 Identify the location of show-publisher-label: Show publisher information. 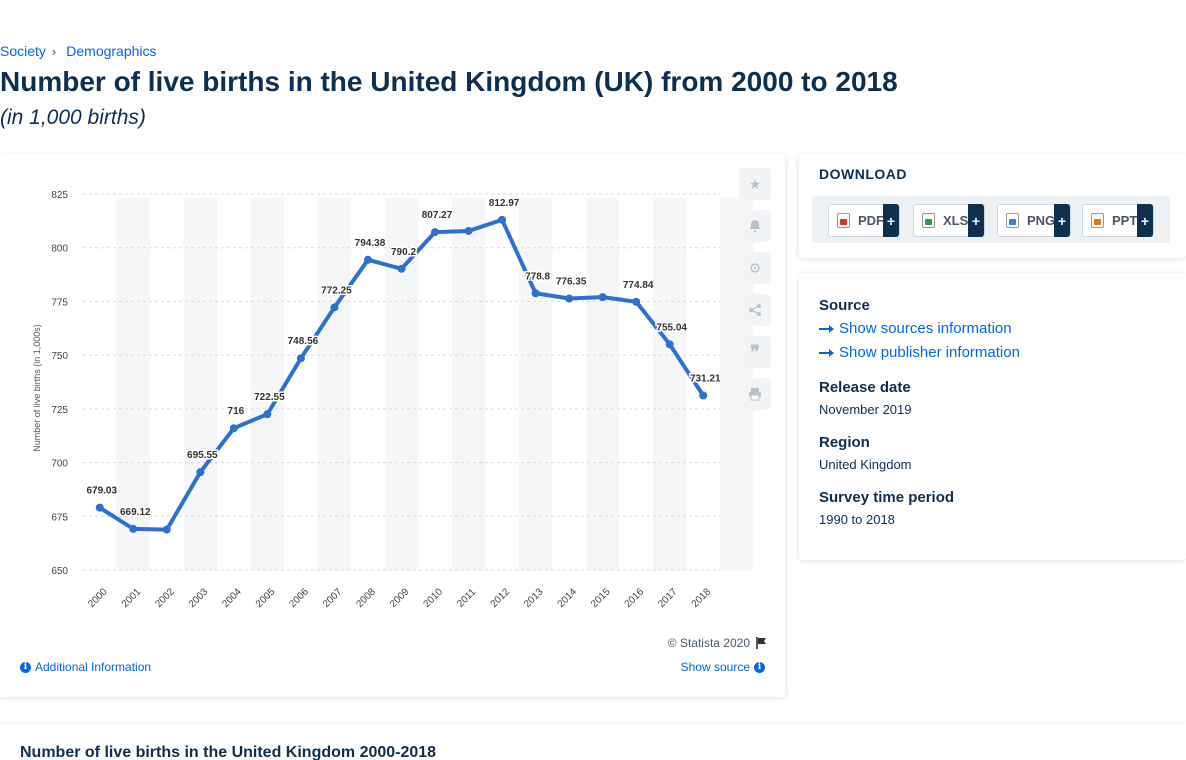
(929, 352).